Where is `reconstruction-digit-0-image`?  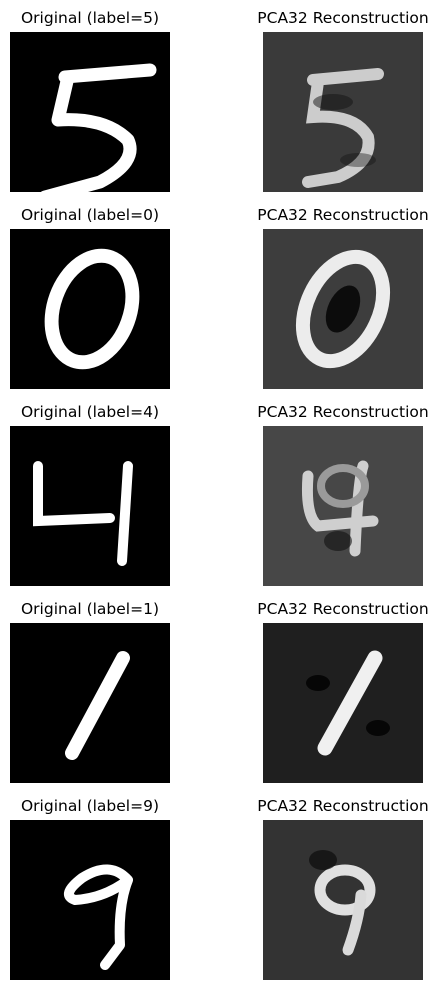 reconstruction-digit-0-image is located at coordinates (343, 309).